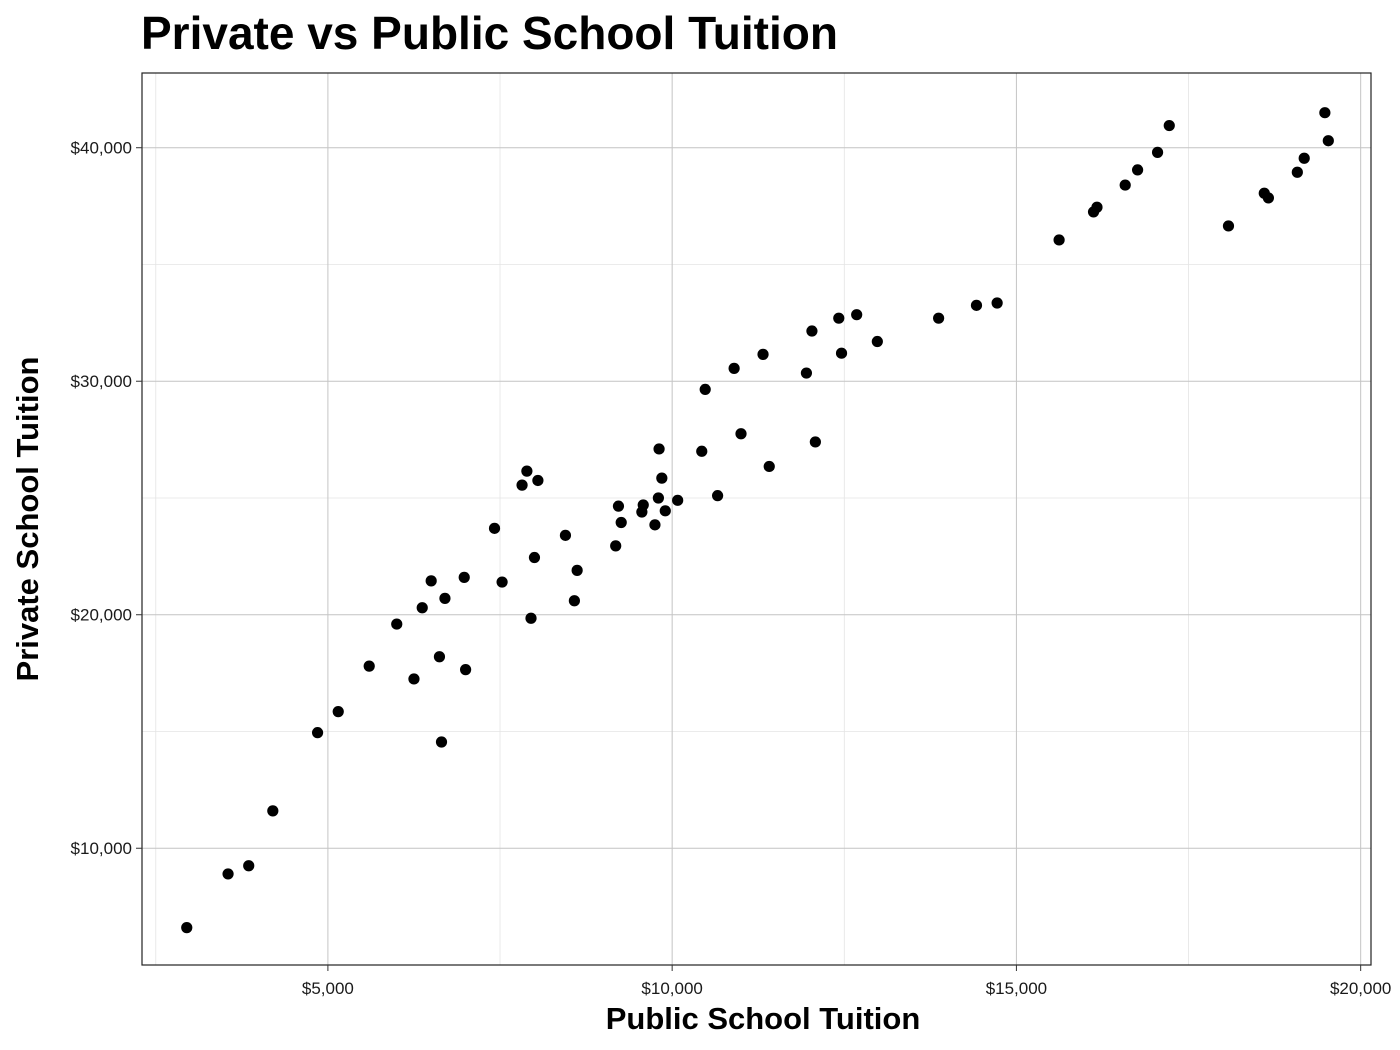 This screenshot has width=1400, height=1050. What do you see at coordinates (1360, 988) in the screenshot?
I see `x-tick-label: $20,000` at bounding box center [1360, 988].